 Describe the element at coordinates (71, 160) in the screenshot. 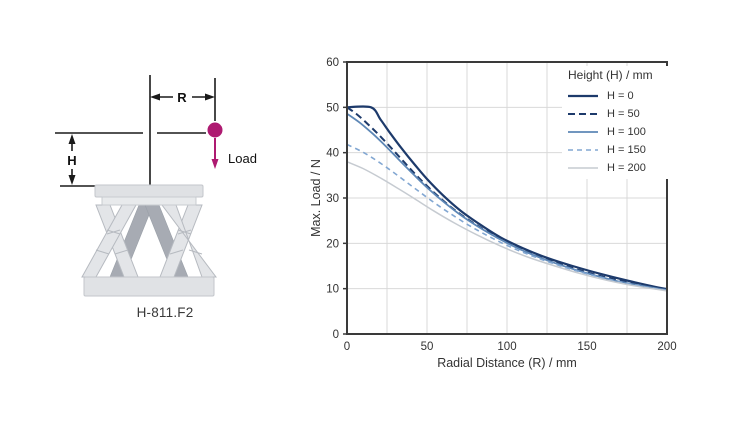

I see `dimension-label-h: H` at that location.